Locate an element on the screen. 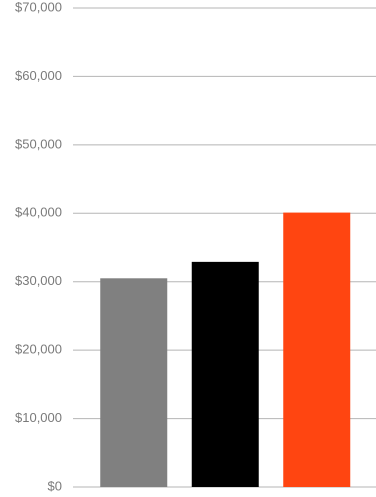 Image resolution: width=376 pixels, height=497 pixels. y-tick-label: $20,000 is located at coordinates (38, 349).